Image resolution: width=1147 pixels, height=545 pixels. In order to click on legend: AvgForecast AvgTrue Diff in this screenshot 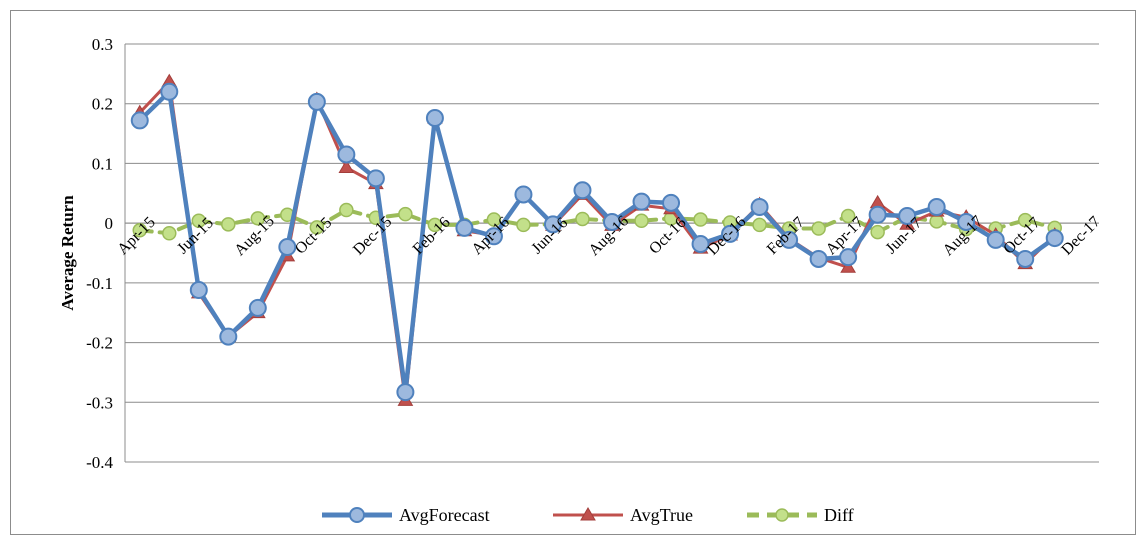, I will do `click(588, 515)`.